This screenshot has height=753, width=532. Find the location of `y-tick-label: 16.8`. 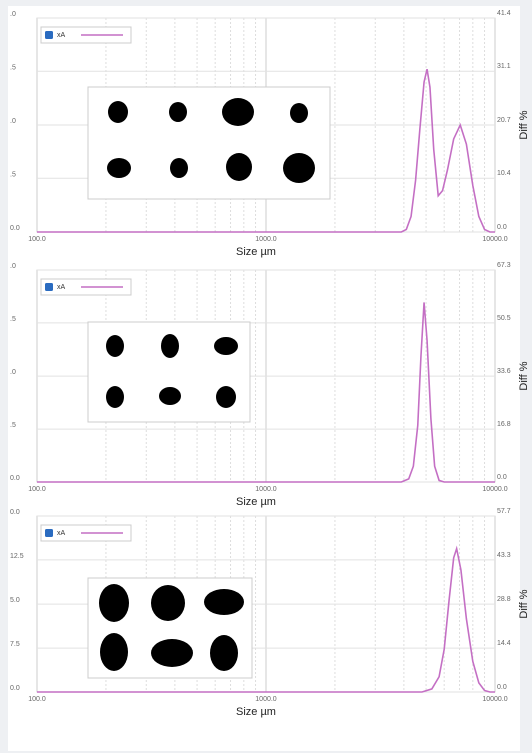

y-tick-label: 16.8 is located at coordinates (504, 424).